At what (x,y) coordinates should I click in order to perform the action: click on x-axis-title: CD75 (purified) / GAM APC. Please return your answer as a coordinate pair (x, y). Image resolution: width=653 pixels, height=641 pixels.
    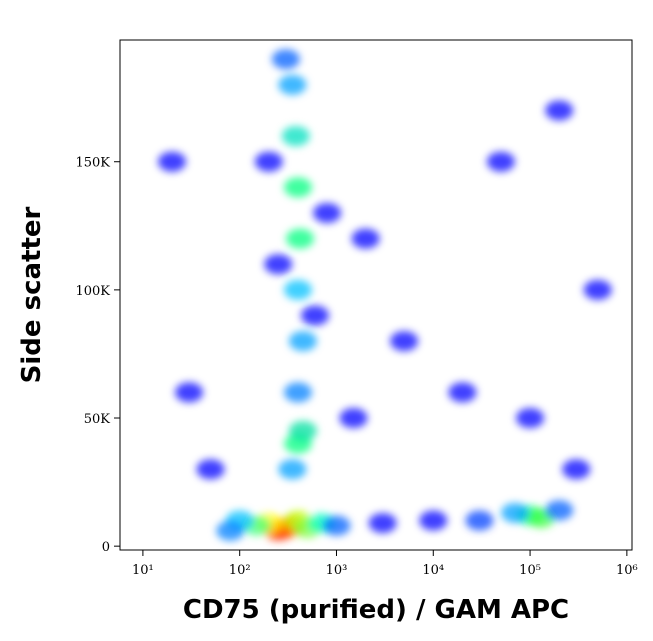
    Looking at the image, I should click on (376, 610).